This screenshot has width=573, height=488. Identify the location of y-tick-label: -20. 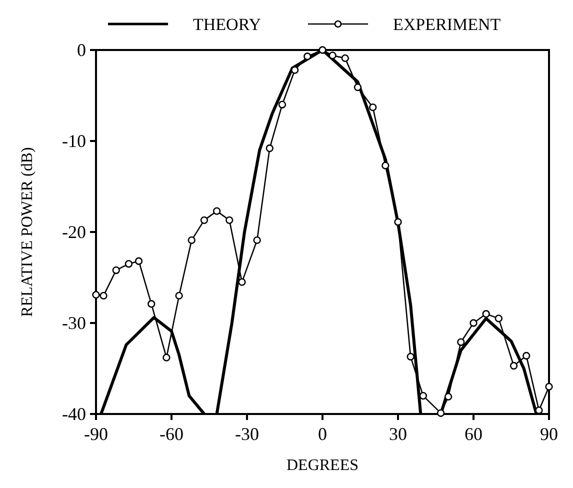
(74, 232).